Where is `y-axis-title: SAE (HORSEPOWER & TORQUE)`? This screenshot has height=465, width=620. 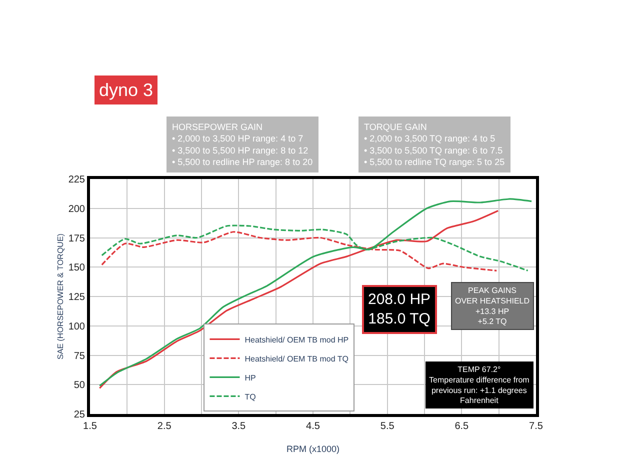 y-axis-title: SAE (HORSEPOWER & TORQUE) is located at coordinates (61, 296).